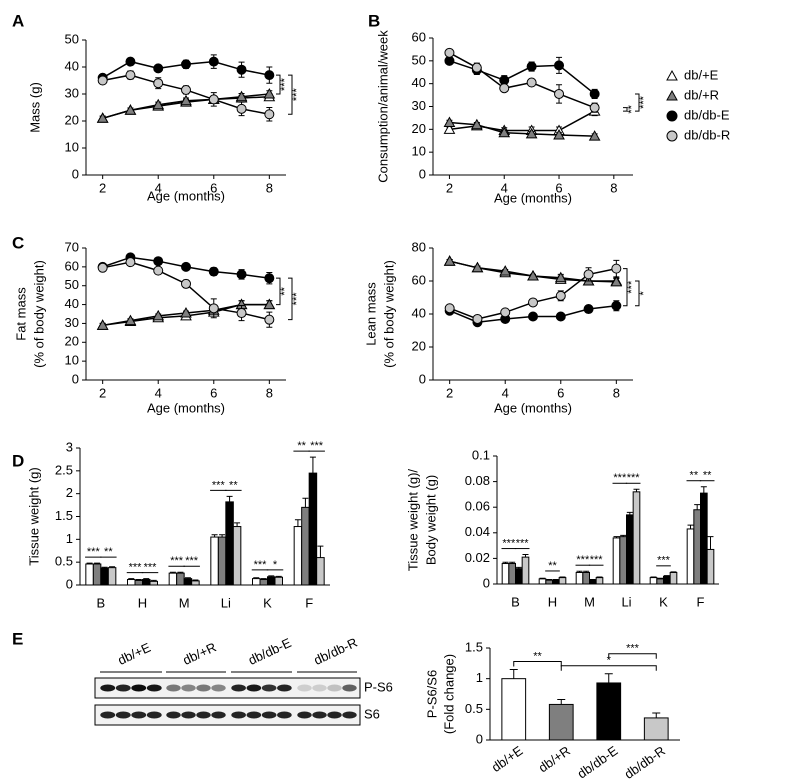  Describe the element at coordinates (72, 322) in the screenshot. I see `y-tick-label: 30` at that location.